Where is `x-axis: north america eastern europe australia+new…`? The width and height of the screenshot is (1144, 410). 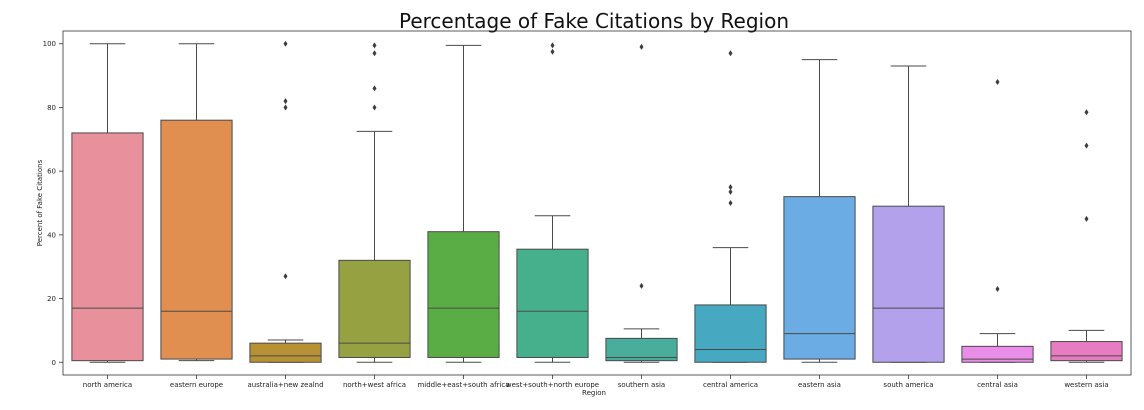 x-axis: north america eastern europe australia+new… is located at coordinates (596, 382).